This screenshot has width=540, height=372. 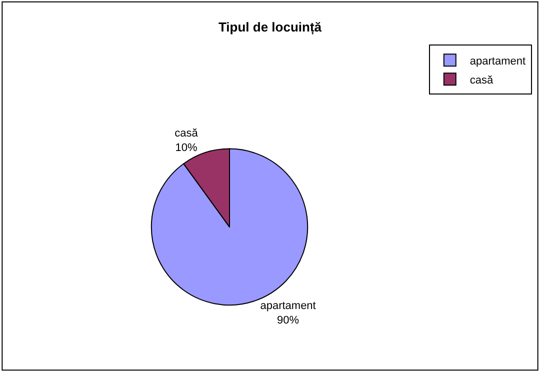 I want to click on slice-label: casă, so click(x=186, y=134).